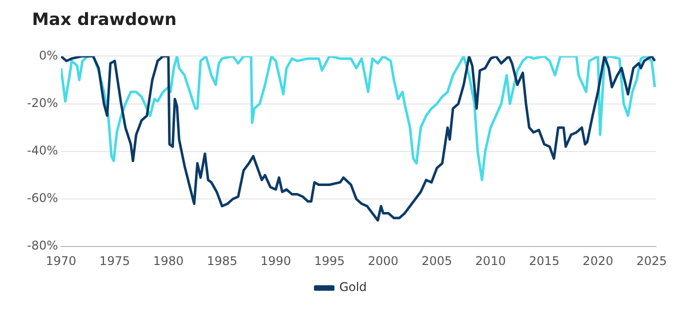 Image resolution: width=690 pixels, height=313 pixels. I want to click on x-tick-label: 2010, so click(490, 261).